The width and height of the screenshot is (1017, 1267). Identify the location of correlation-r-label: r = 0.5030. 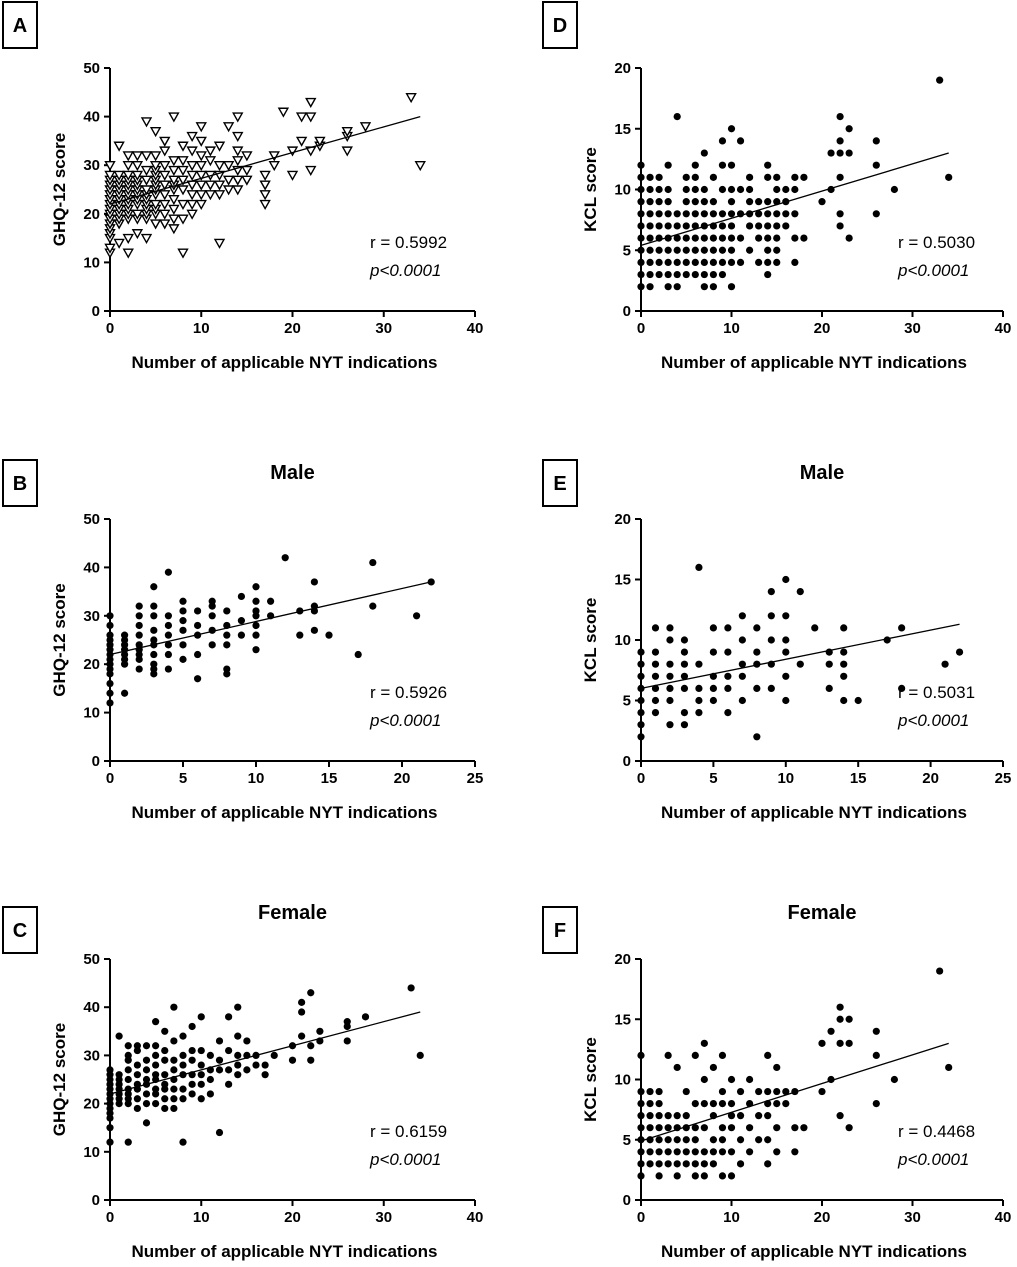
(936, 242).